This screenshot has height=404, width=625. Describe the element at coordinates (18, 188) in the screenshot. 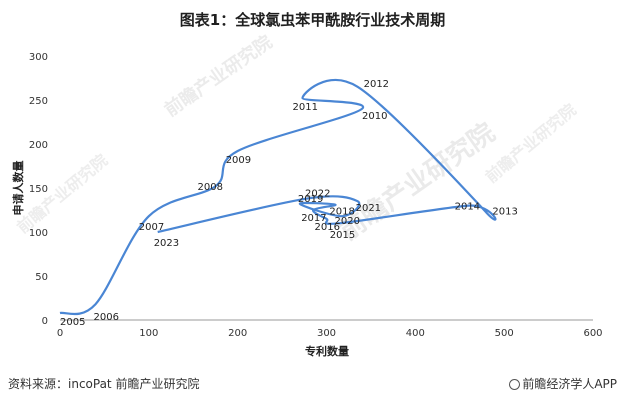

I see `y-axis-label: 申请人数量` at that location.